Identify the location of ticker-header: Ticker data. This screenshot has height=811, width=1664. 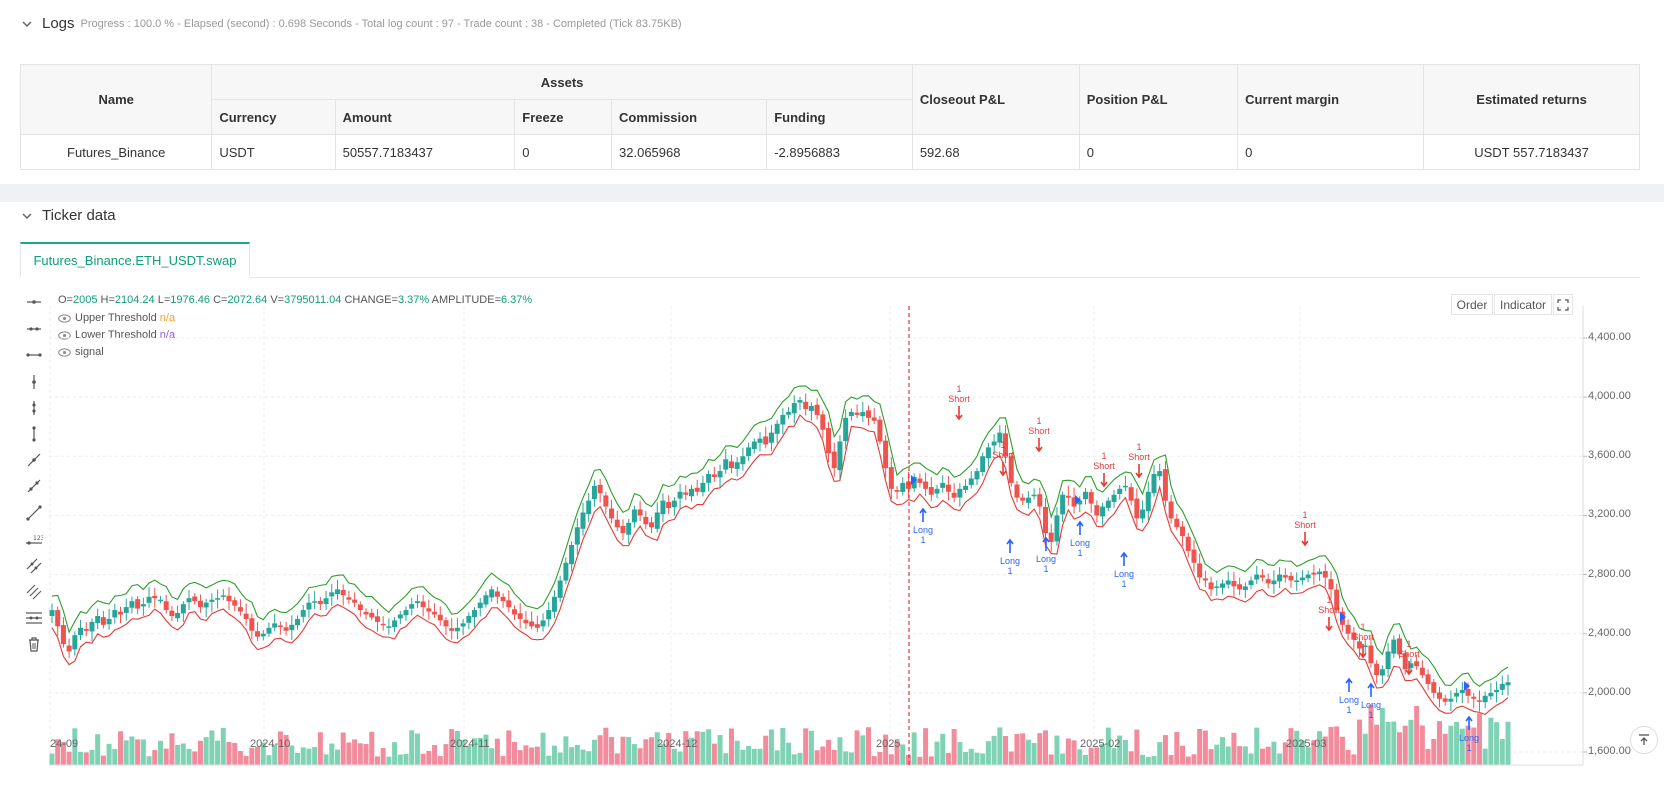
(68, 215).